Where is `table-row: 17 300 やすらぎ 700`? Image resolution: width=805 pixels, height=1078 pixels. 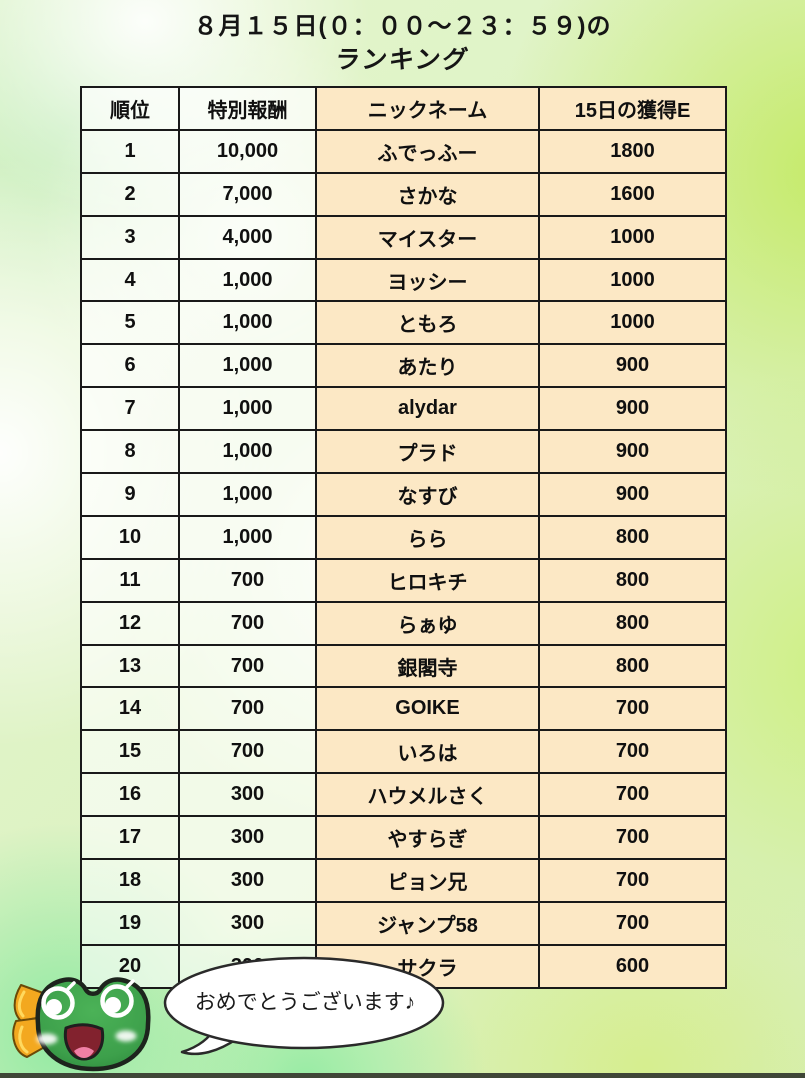
table-row: 17 300 やすらぎ 700 is located at coordinates (403, 838).